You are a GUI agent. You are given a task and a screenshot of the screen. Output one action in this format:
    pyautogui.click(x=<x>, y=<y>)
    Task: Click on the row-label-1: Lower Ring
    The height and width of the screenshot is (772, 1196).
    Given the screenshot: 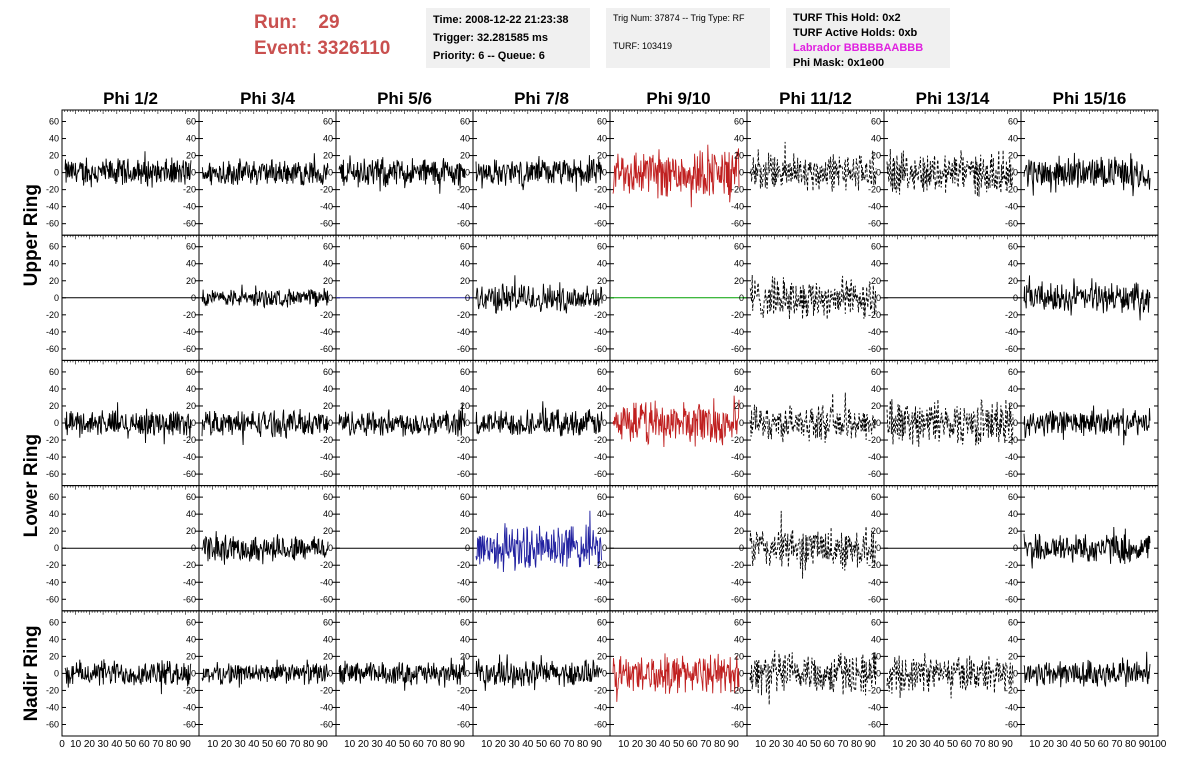 What is the action you would take?
    pyautogui.click(x=31, y=485)
    